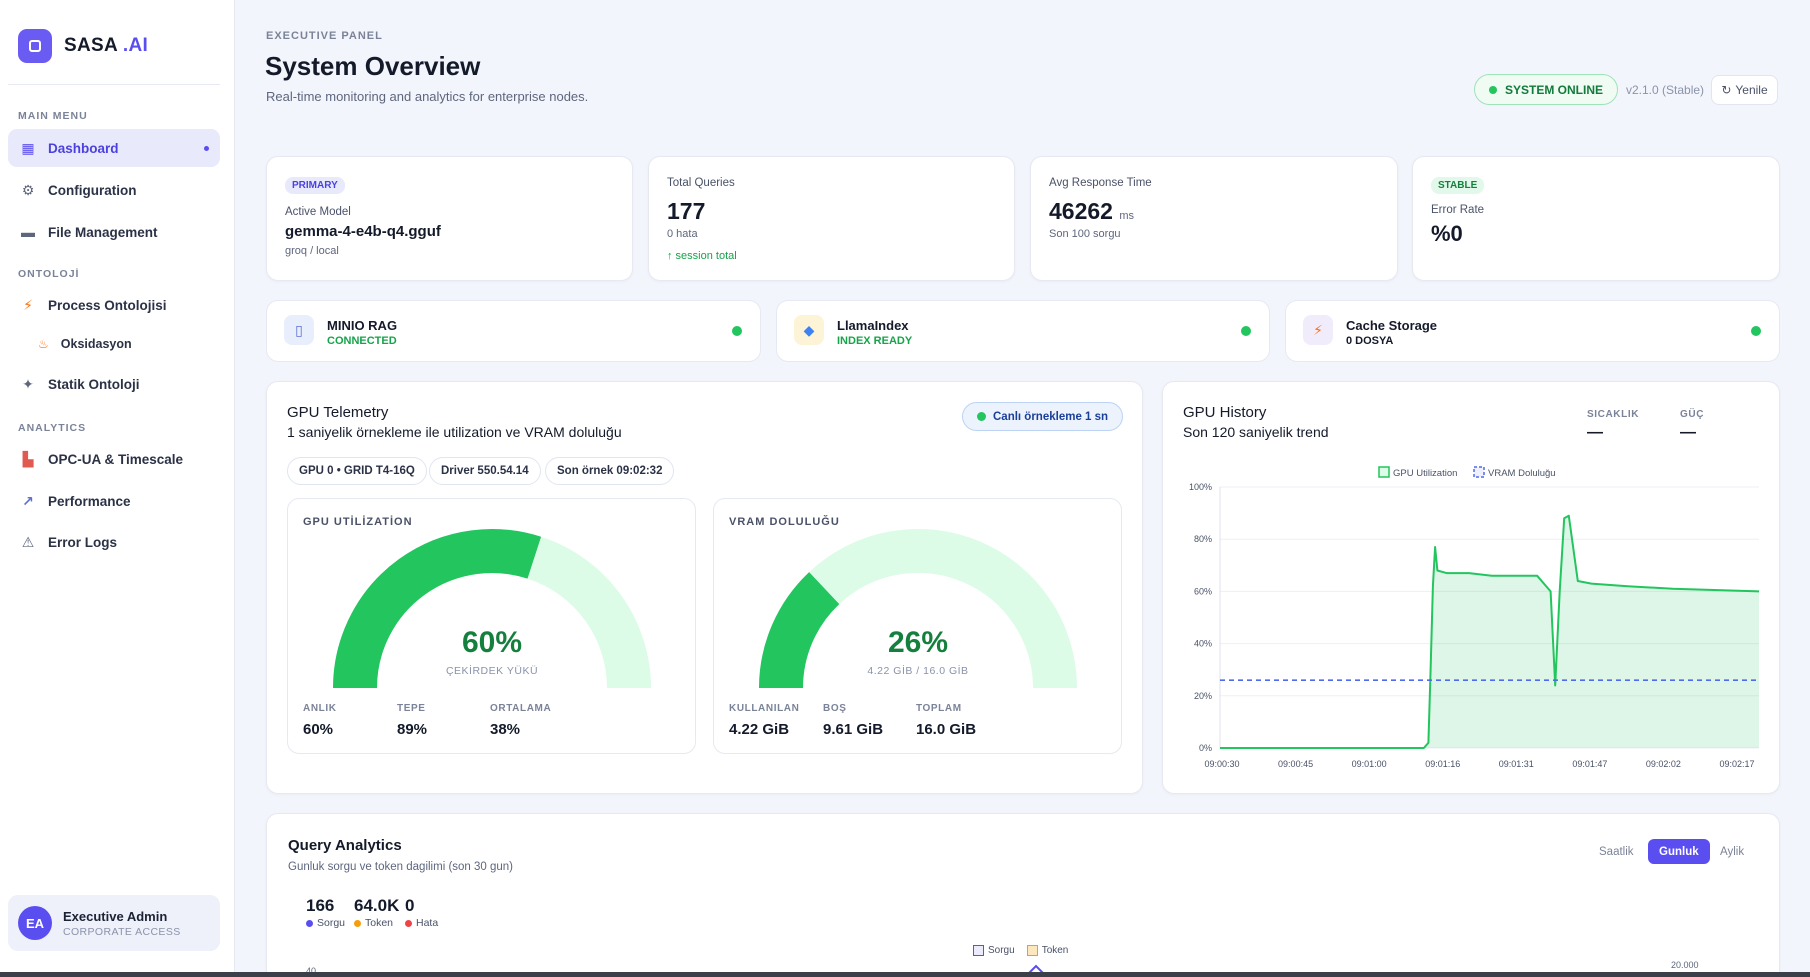  What do you see at coordinates (299, 330) in the screenshot?
I see `storage-icon: ▯` at bounding box center [299, 330].